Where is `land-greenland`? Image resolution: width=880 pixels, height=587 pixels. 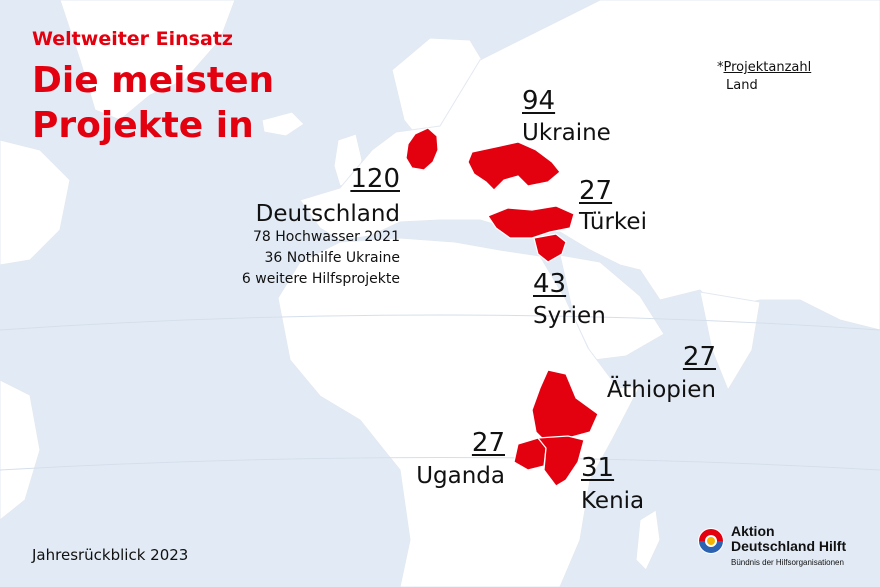 land-greenland is located at coordinates (147, 60).